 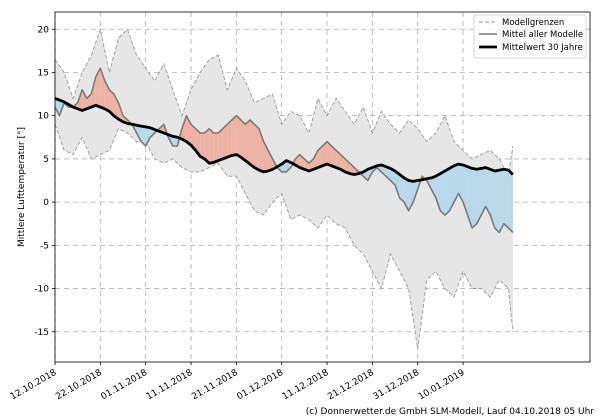 What do you see at coordinates (41, 290) in the screenshot?
I see `y-tick-label: -10` at bounding box center [41, 290].